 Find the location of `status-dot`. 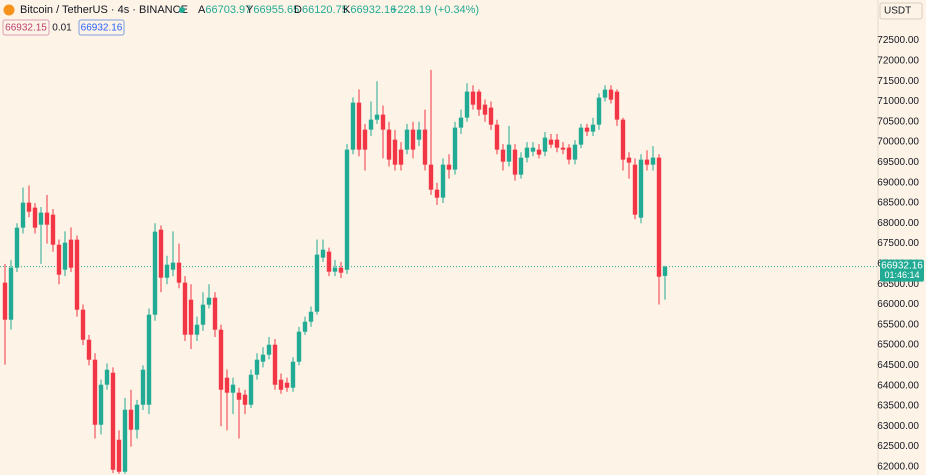

status-dot is located at coordinates (182, 10).